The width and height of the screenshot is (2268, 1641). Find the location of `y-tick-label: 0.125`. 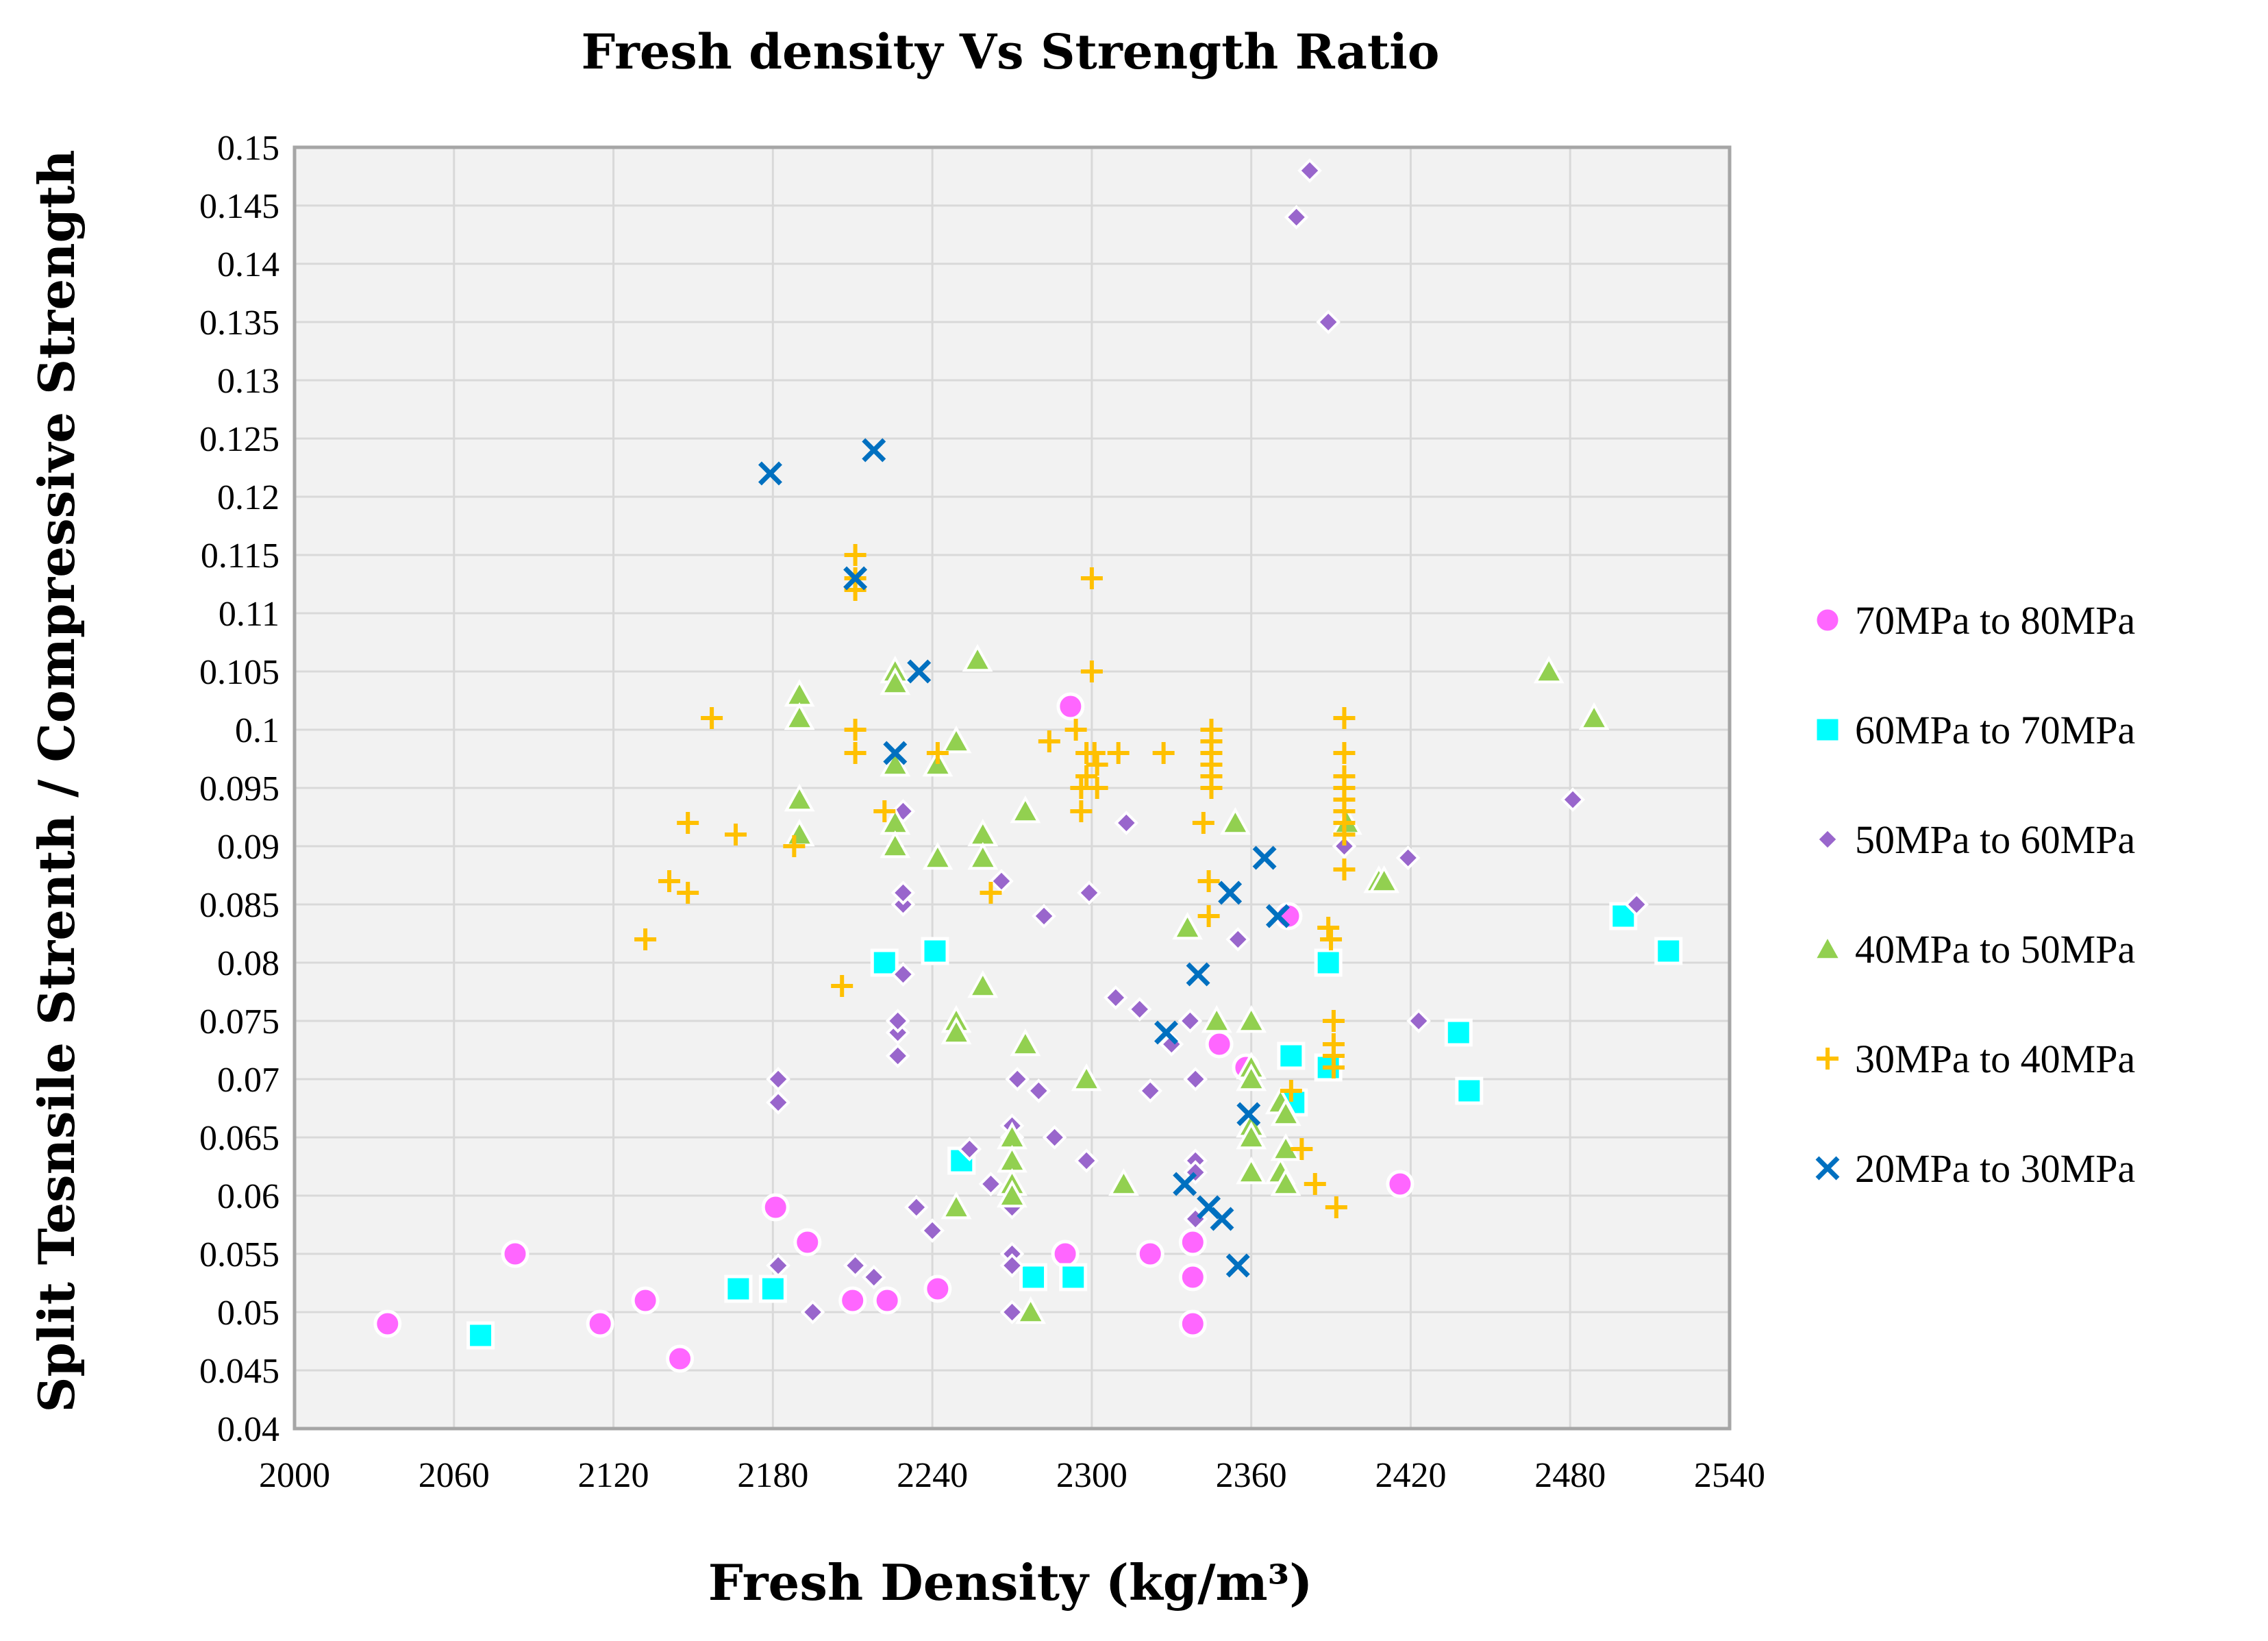

y-tick-label: 0.125 is located at coordinates (239, 439).